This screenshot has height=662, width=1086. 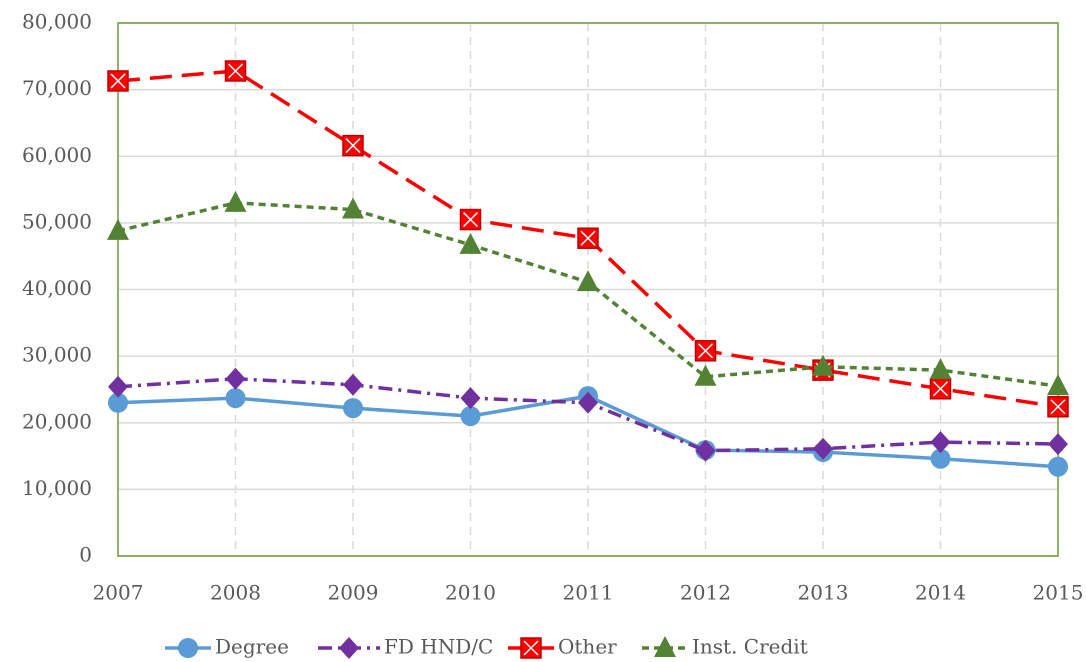 I want to click on y-tick-label: 50,000, so click(x=57, y=221).